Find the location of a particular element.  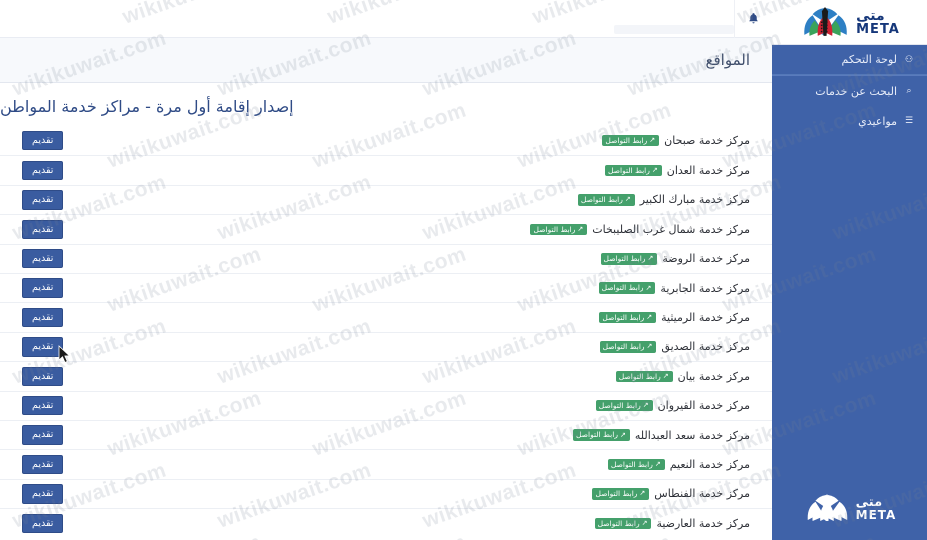

notification-bell-button is located at coordinates (753, 19).